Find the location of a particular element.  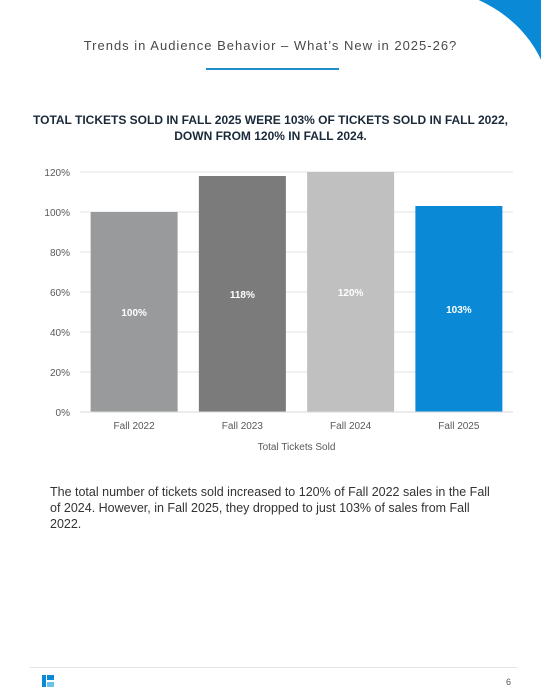

y-tick-label: 80% is located at coordinates (60, 253).